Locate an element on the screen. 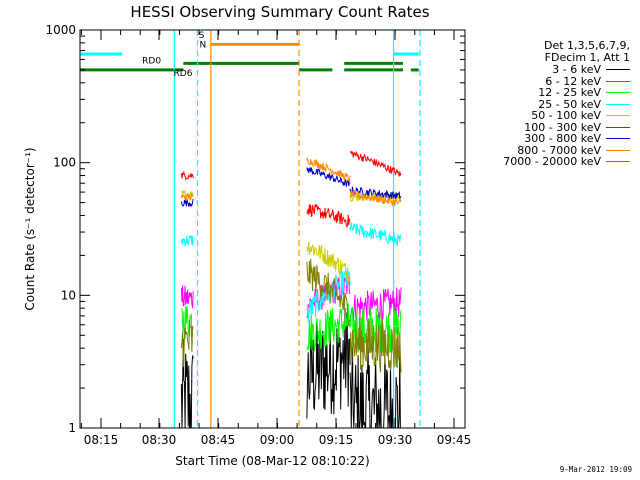  legend-item-0: 3 - 6 keV is located at coordinates (555, 70).